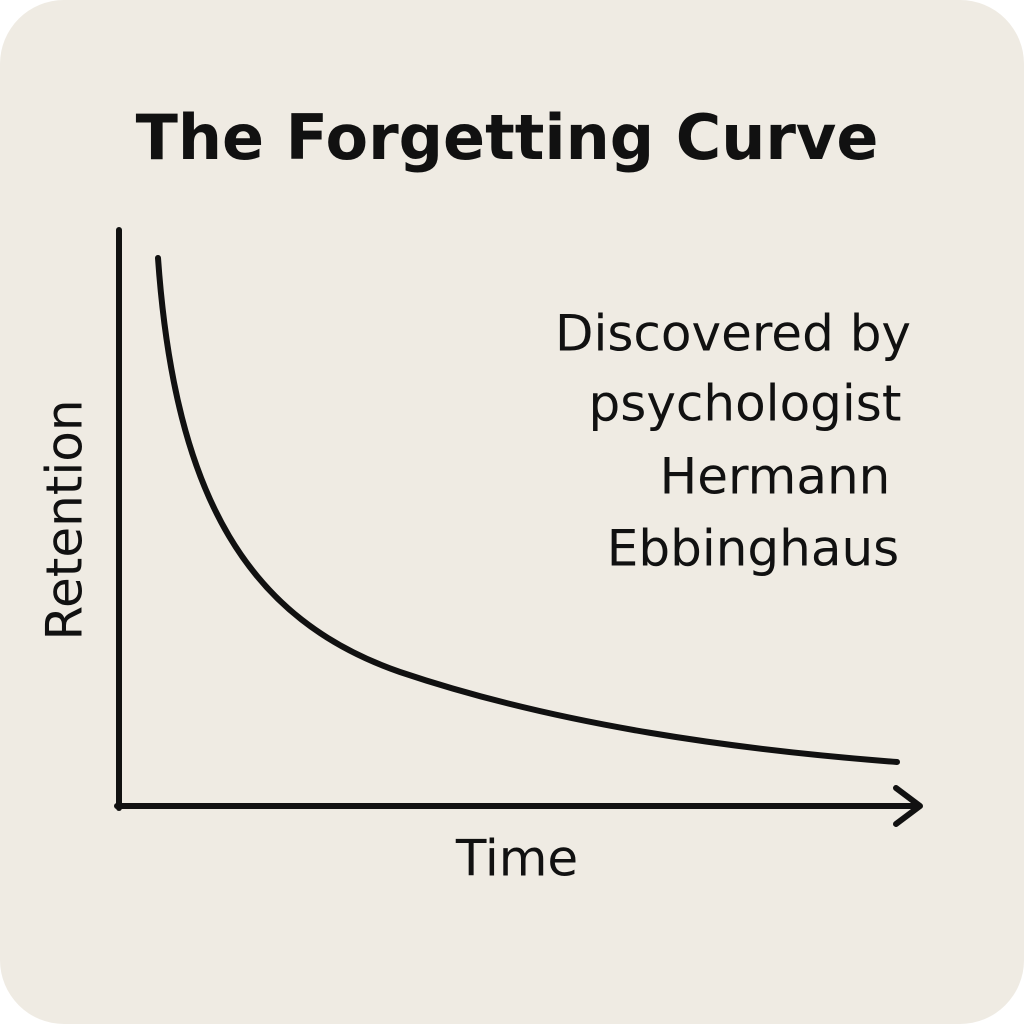 The width and height of the screenshot is (1024, 1024). I want to click on annotation-line: Hermann, so click(775, 477).